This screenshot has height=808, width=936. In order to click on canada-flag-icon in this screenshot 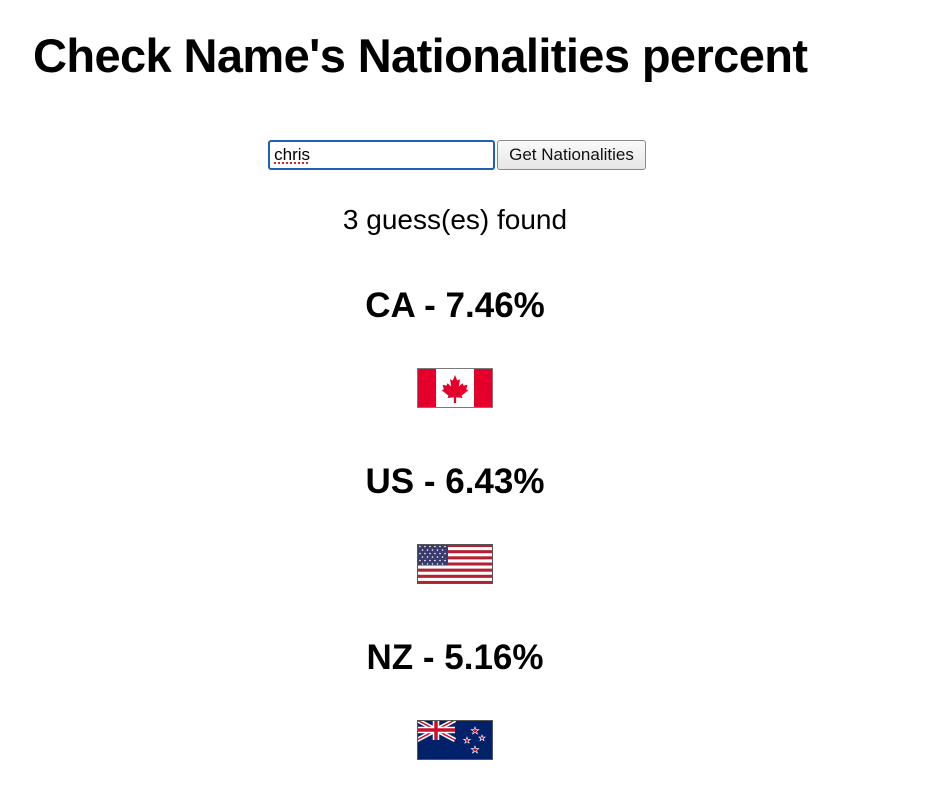, I will do `click(455, 388)`.